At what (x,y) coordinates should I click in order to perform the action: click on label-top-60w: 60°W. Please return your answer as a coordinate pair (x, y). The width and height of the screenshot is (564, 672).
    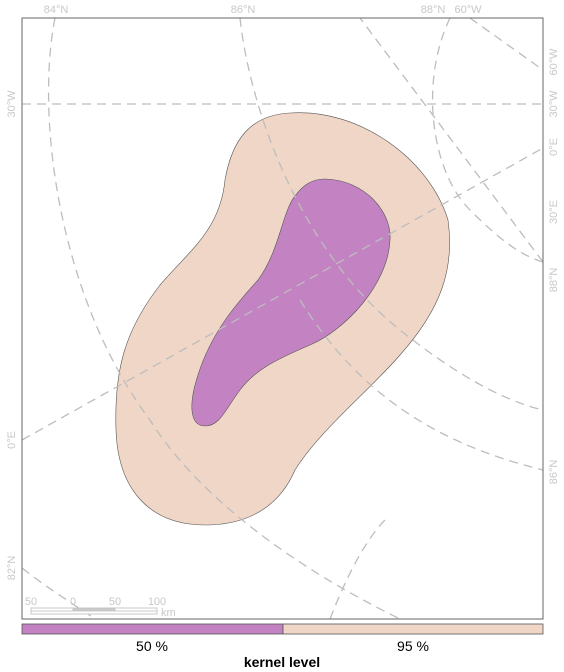
    Looking at the image, I should click on (468, 10).